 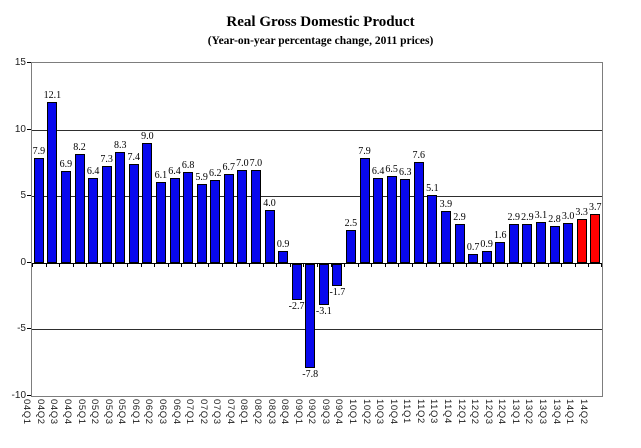 What do you see at coordinates (502, 412) in the screenshot?
I see `x-axis-label: 12Q4` at bounding box center [502, 412].